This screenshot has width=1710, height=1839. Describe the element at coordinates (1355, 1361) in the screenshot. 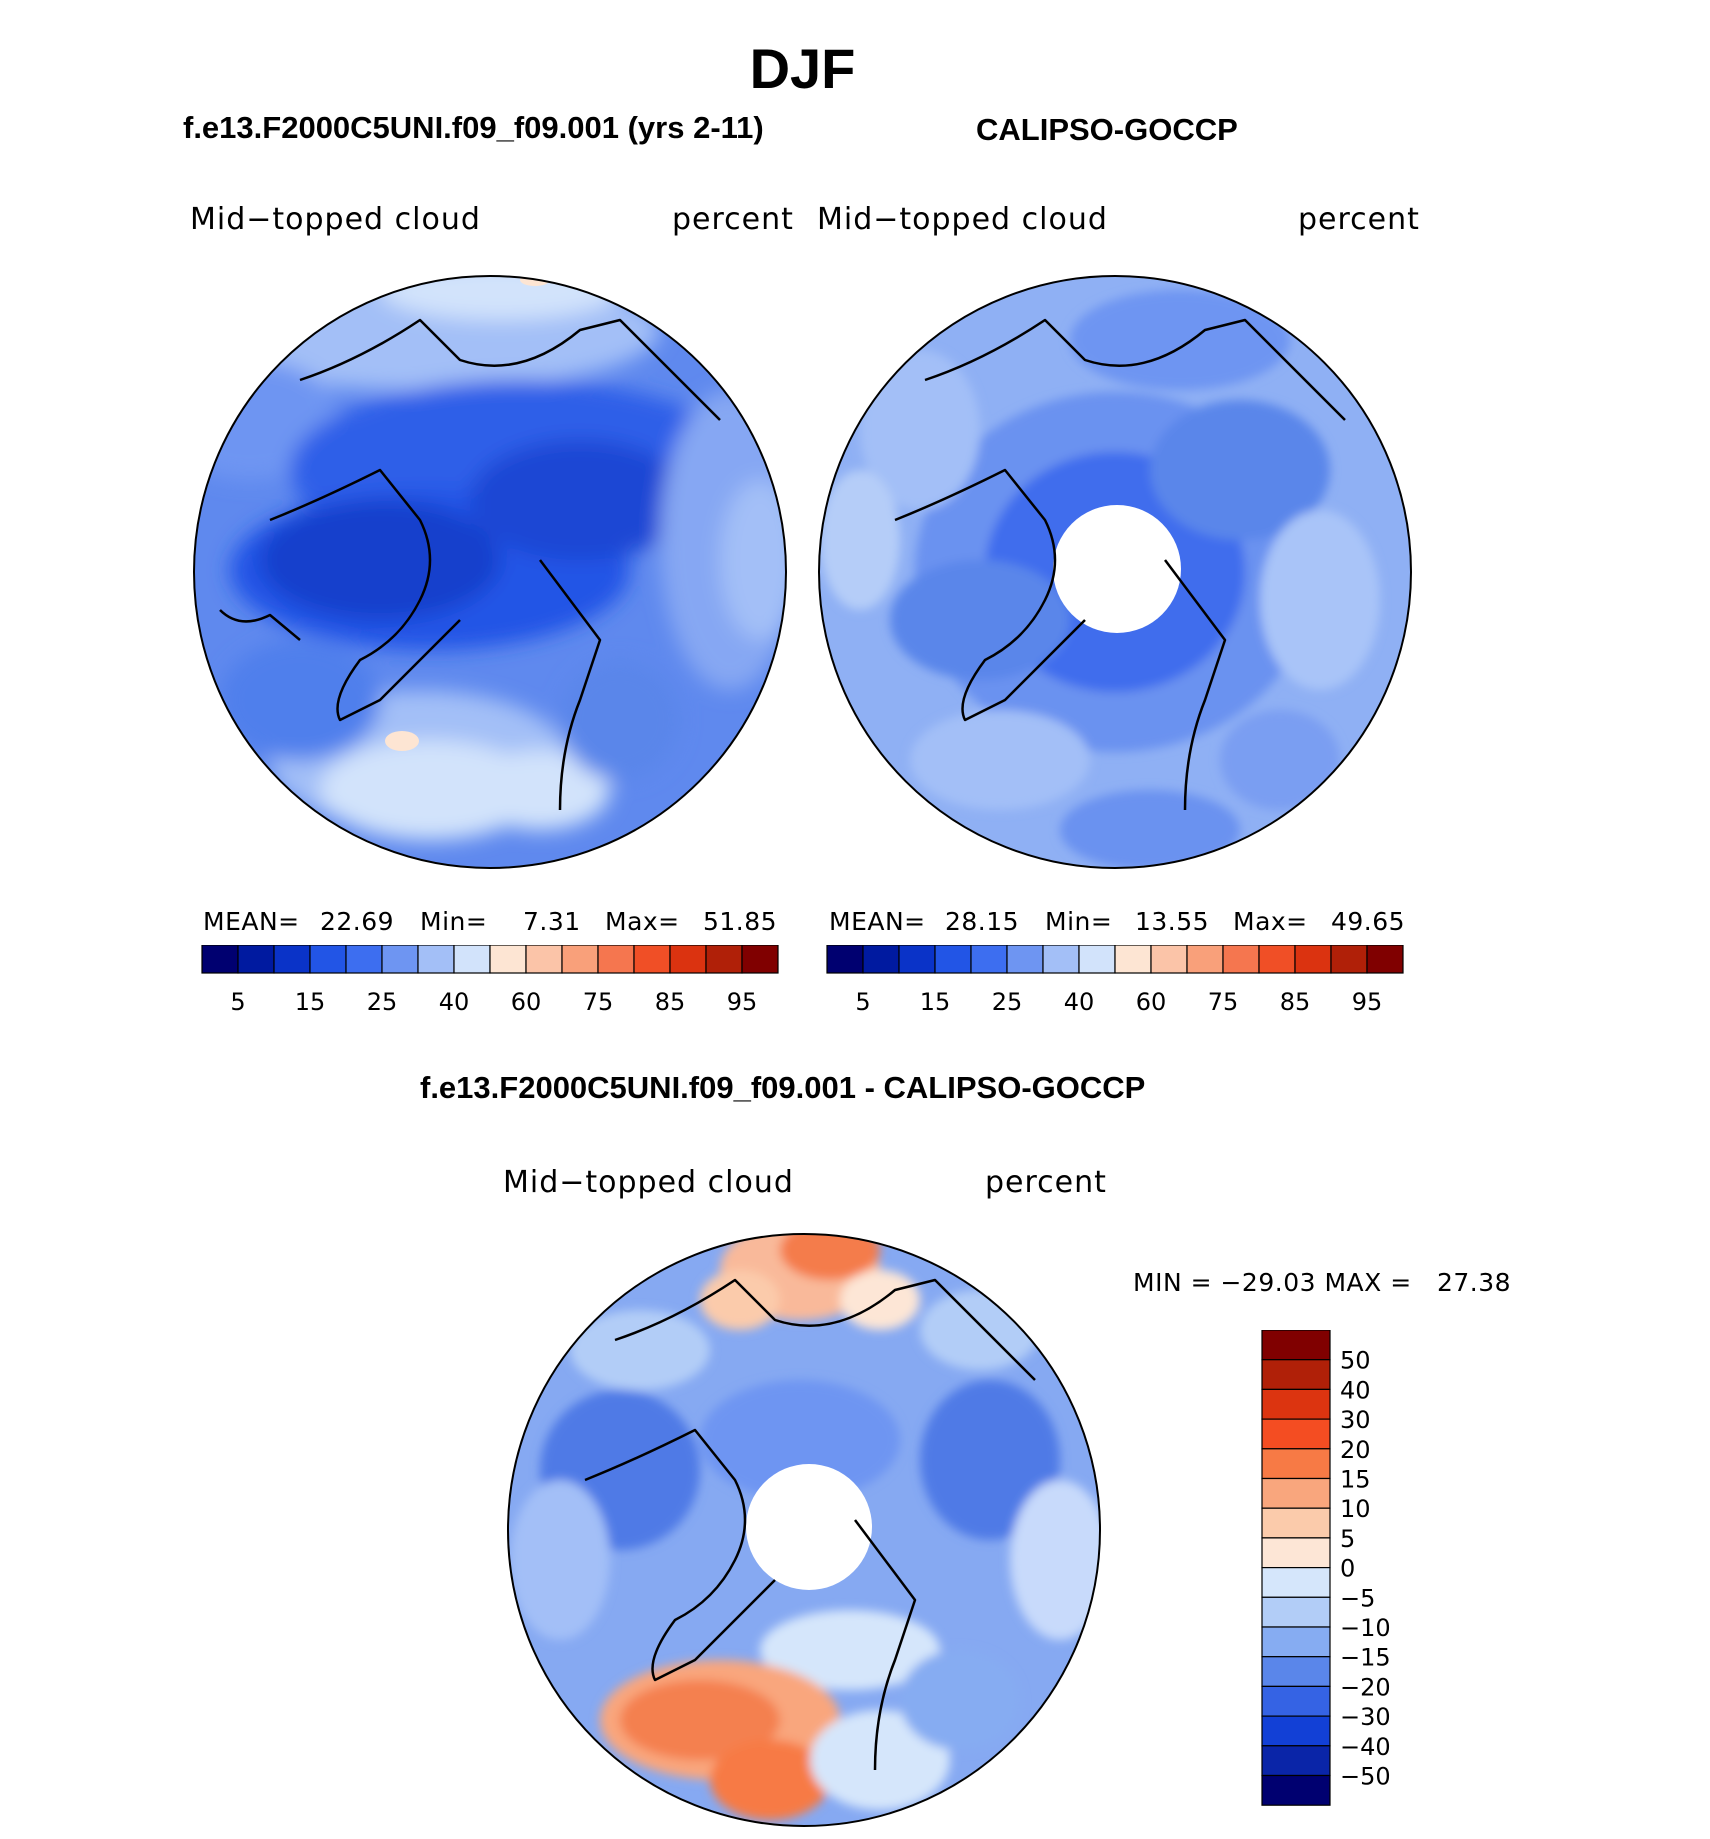

I see `colorbar-tick-label: 50` at that location.